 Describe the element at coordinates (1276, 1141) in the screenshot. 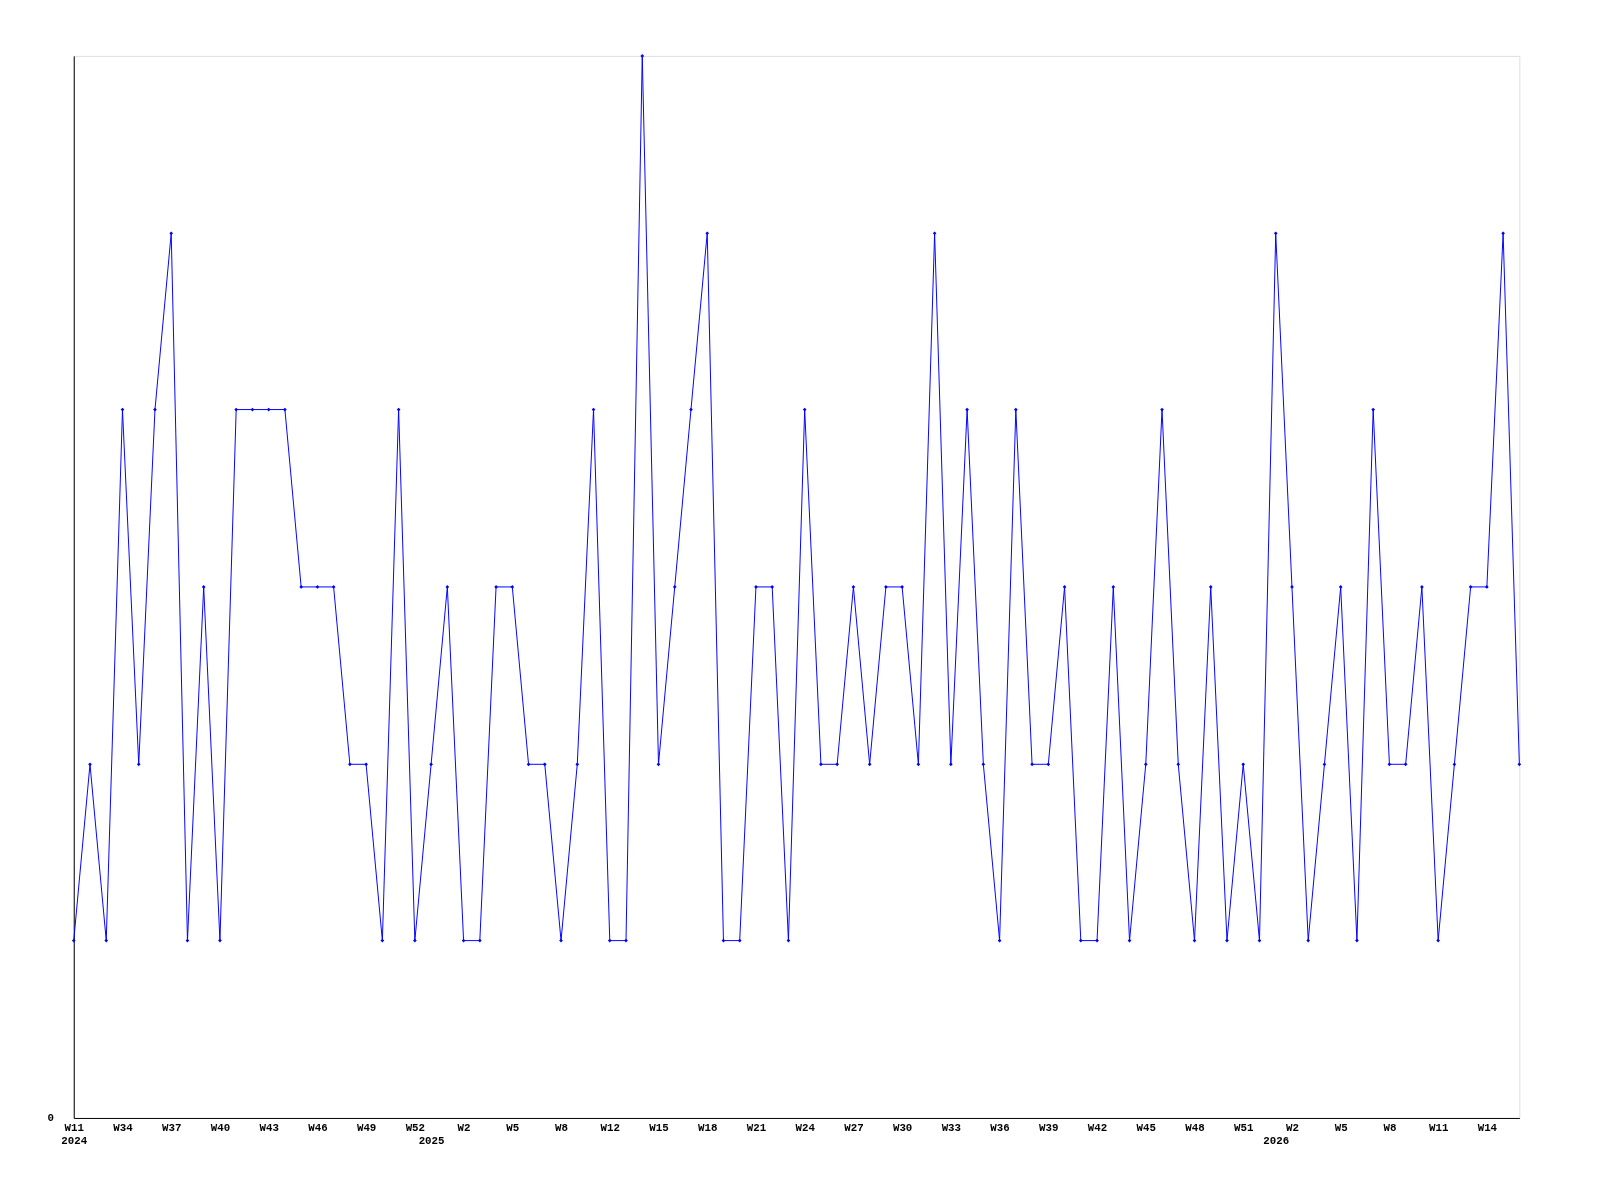

I see `x-tick-label: 2026` at that location.